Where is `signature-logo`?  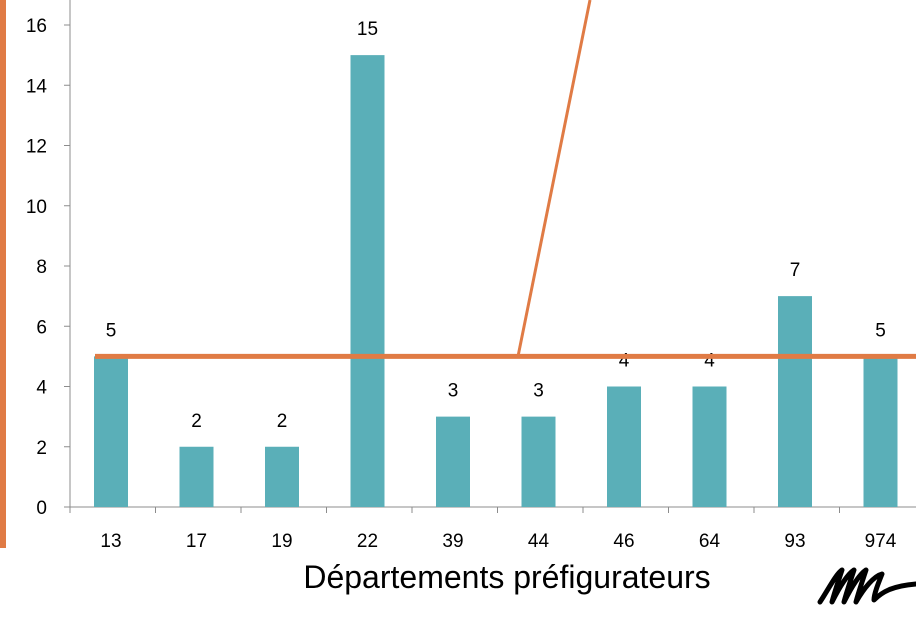
signature-logo is located at coordinates (866, 586).